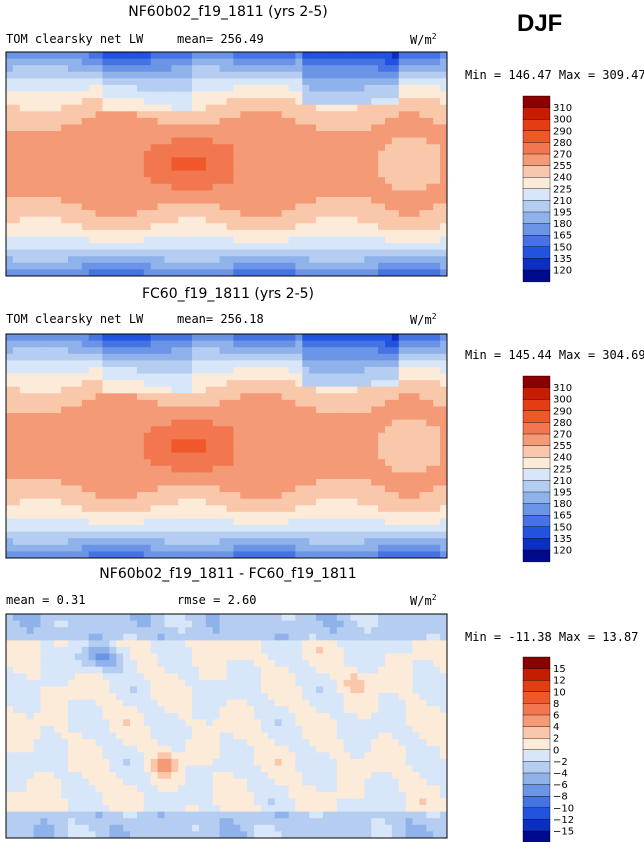 This screenshot has height=842, width=644. I want to click on panel-3-minmax: Min = -11.38 Max = 13.87, so click(552, 637).